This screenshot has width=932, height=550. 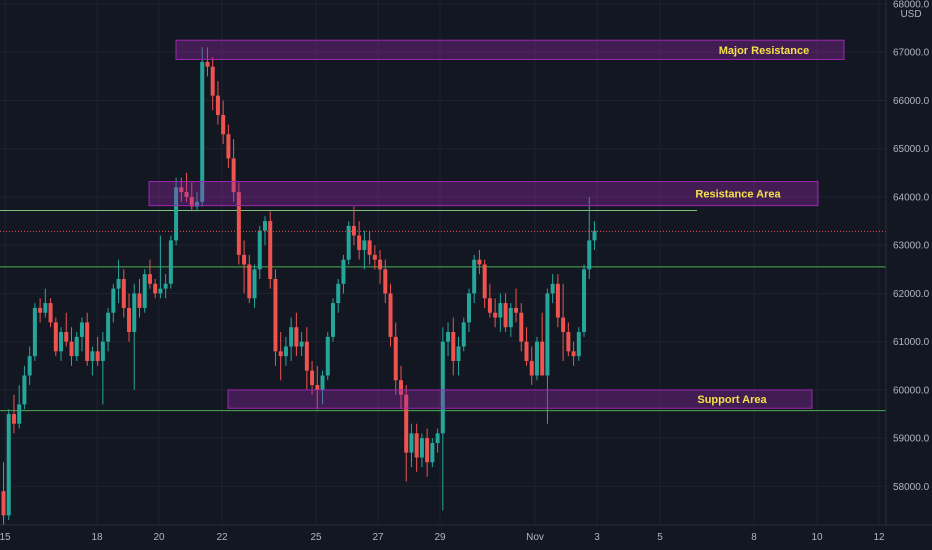 What do you see at coordinates (911, 390) in the screenshot?
I see `price-tick-label: 60000.0` at bounding box center [911, 390].